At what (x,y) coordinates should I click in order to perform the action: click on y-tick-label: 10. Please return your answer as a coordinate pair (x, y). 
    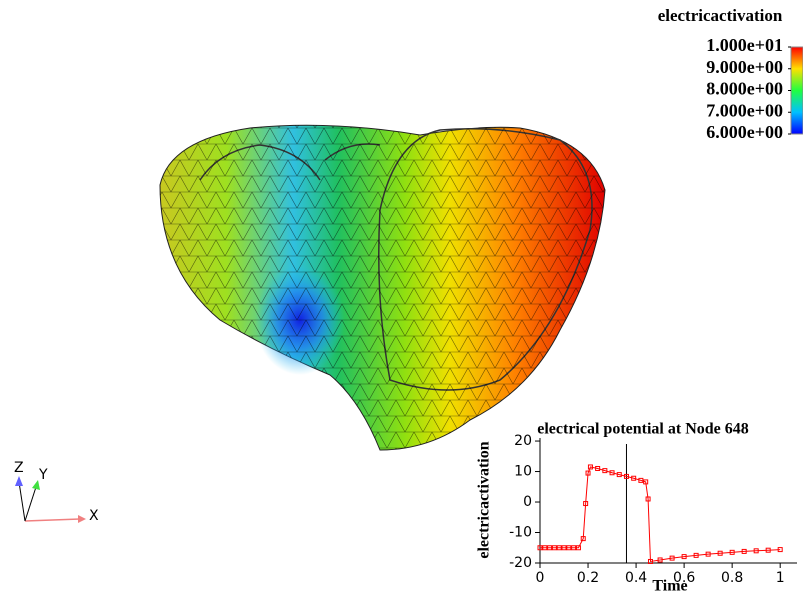
    Looking at the image, I should click on (523, 472).